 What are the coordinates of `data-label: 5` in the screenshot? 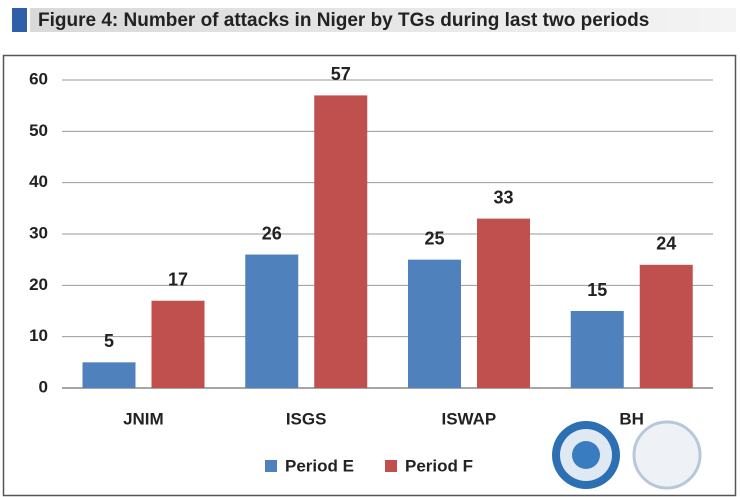 It's located at (109, 341).